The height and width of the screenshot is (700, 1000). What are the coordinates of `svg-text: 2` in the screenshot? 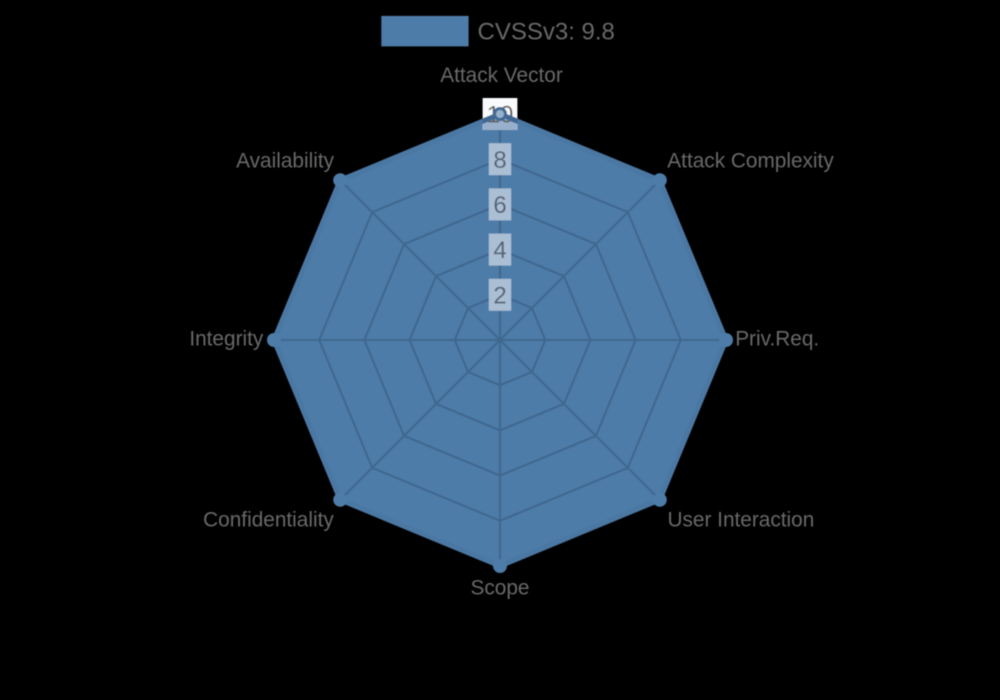 It's located at (499, 295).